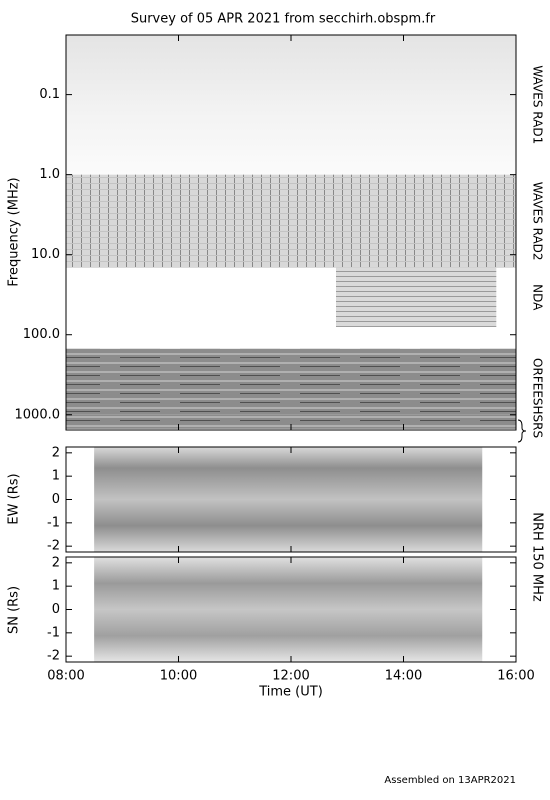  What do you see at coordinates (403, 676) in the screenshot?
I see `x-tick-label: 14:00` at bounding box center [403, 676].